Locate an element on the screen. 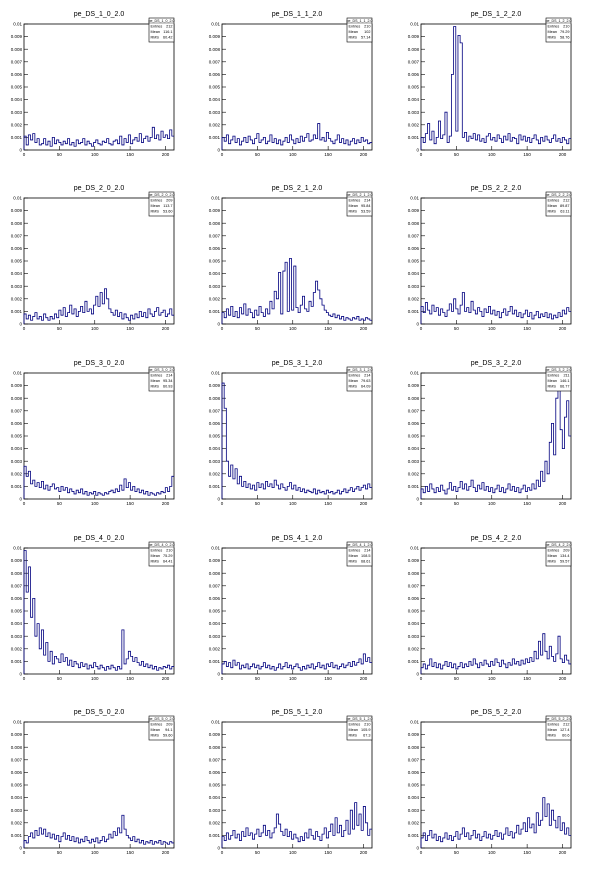 The height and width of the screenshot is (872, 596). y-tick-label: 0.003 is located at coordinates (215, 112).